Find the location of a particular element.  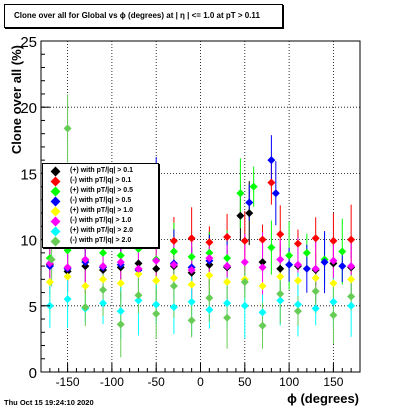

legend-item: (+) with pT/|q| > 0.1 is located at coordinates (101, 171).